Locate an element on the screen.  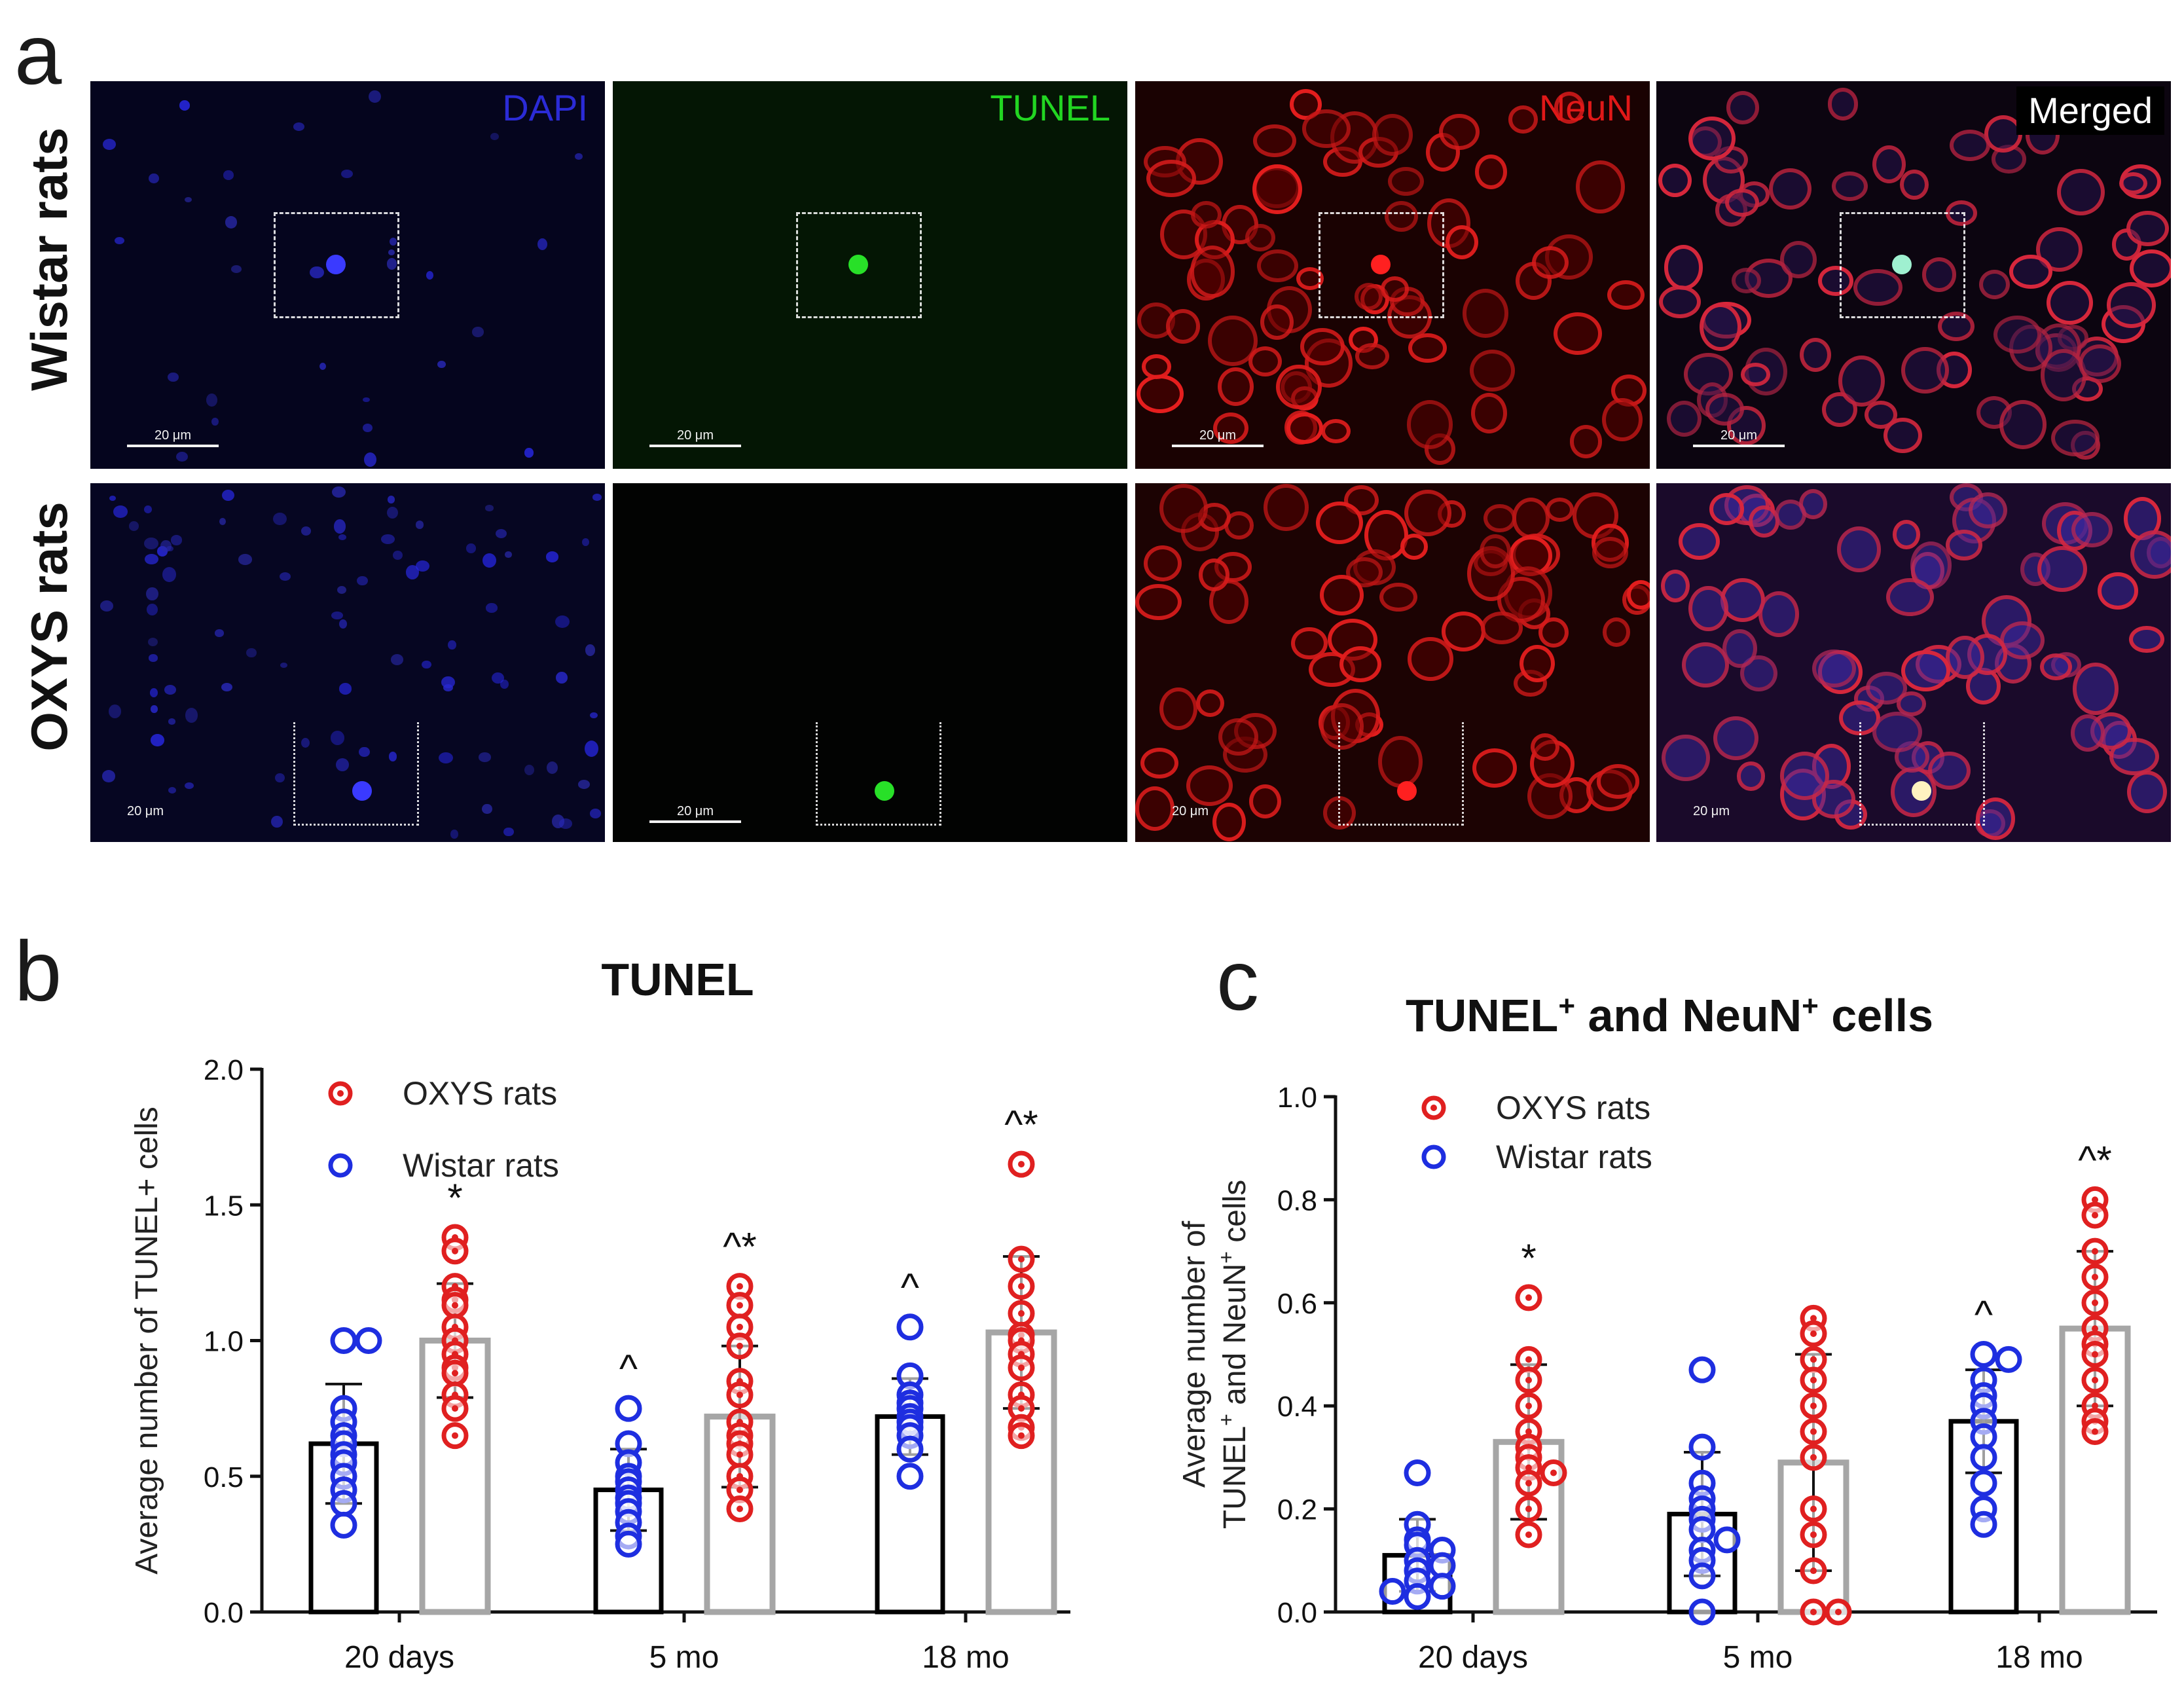
chart-title: TUNEL is located at coordinates (677, 979).